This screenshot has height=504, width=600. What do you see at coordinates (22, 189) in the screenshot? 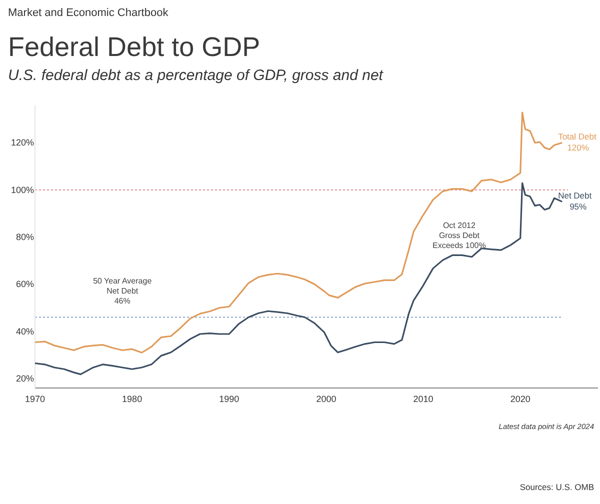
I see `y-tick-label: 100%` at bounding box center [22, 189].